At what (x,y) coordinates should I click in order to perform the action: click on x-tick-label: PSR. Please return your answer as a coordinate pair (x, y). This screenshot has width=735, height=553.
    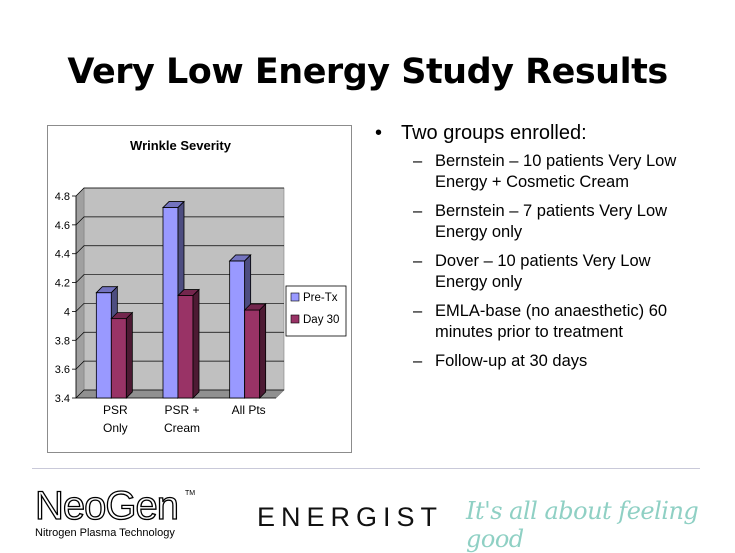
    Looking at the image, I should click on (115, 410).